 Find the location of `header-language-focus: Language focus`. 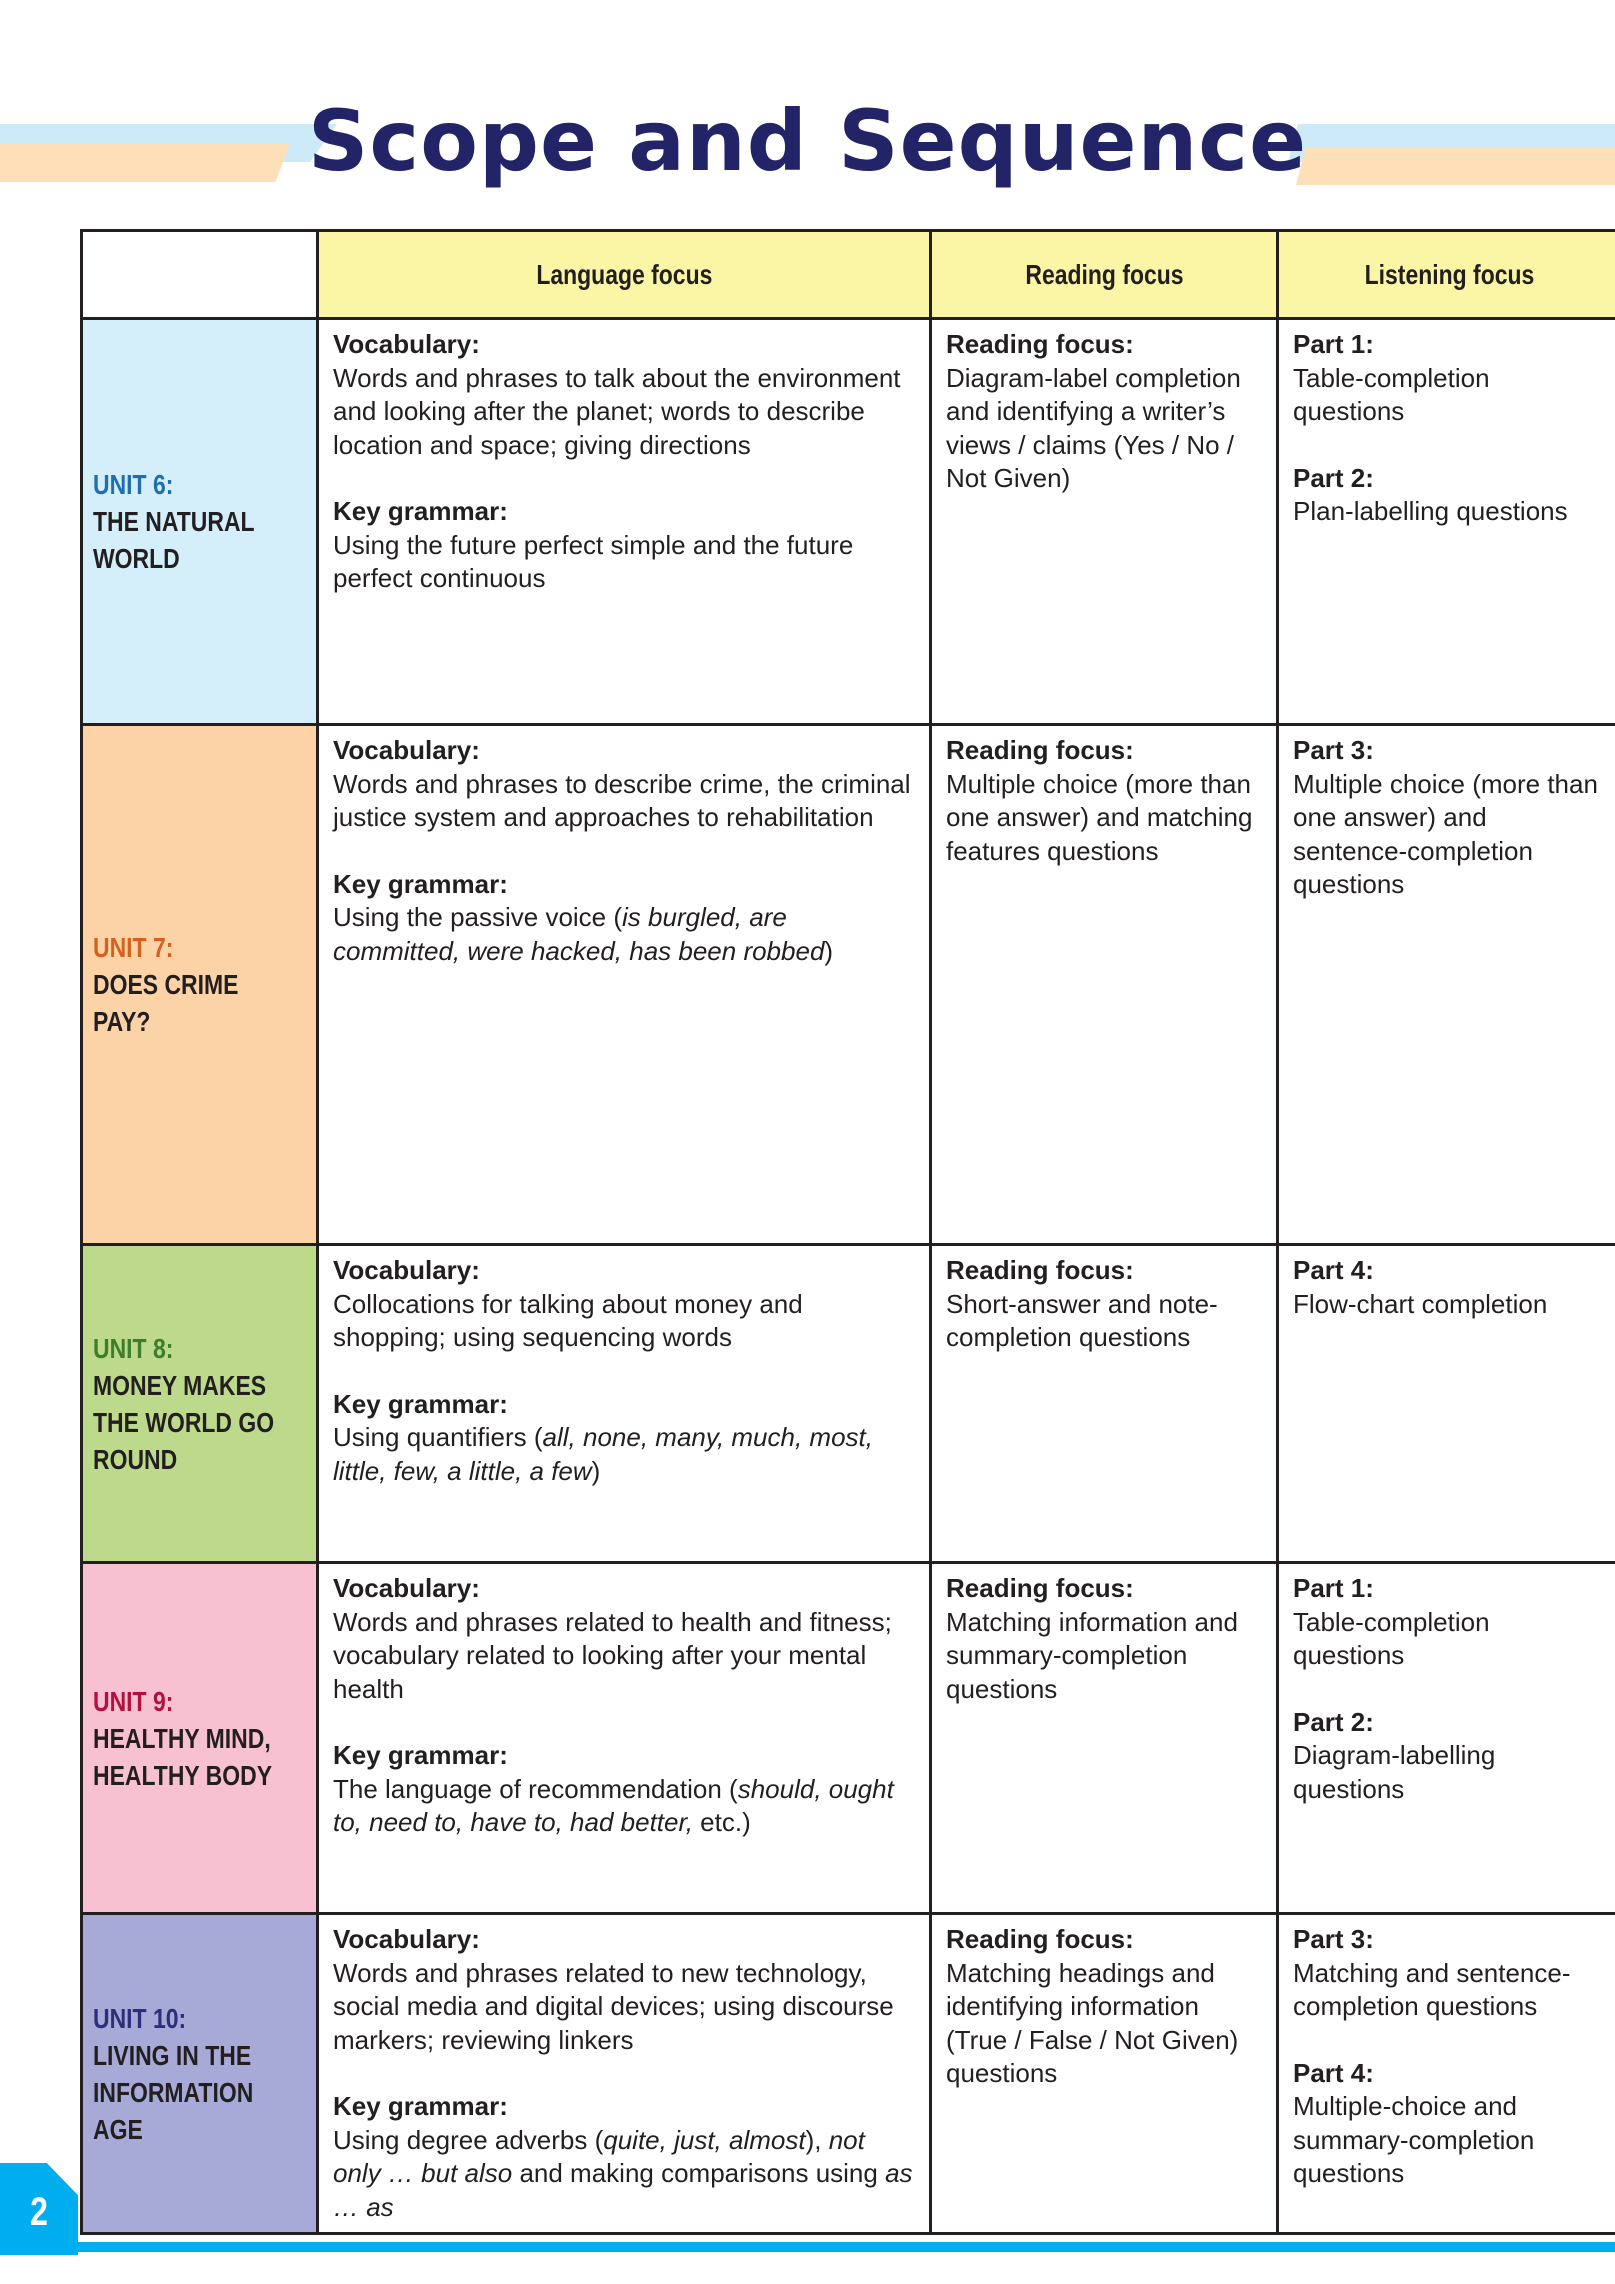

header-language-focus: Language focus is located at coordinates (624, 274).